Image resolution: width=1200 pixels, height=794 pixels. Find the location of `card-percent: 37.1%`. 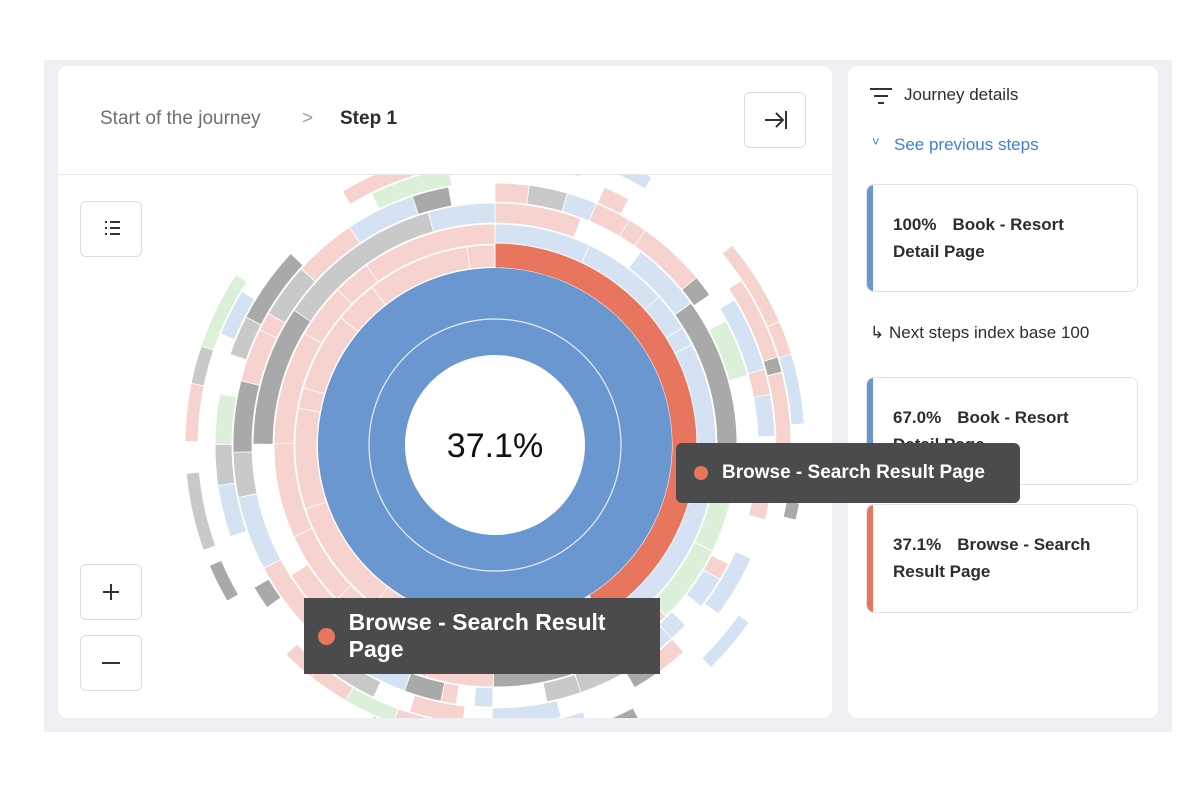

card-percent: 37.1% is located at coordinates (917, 544).